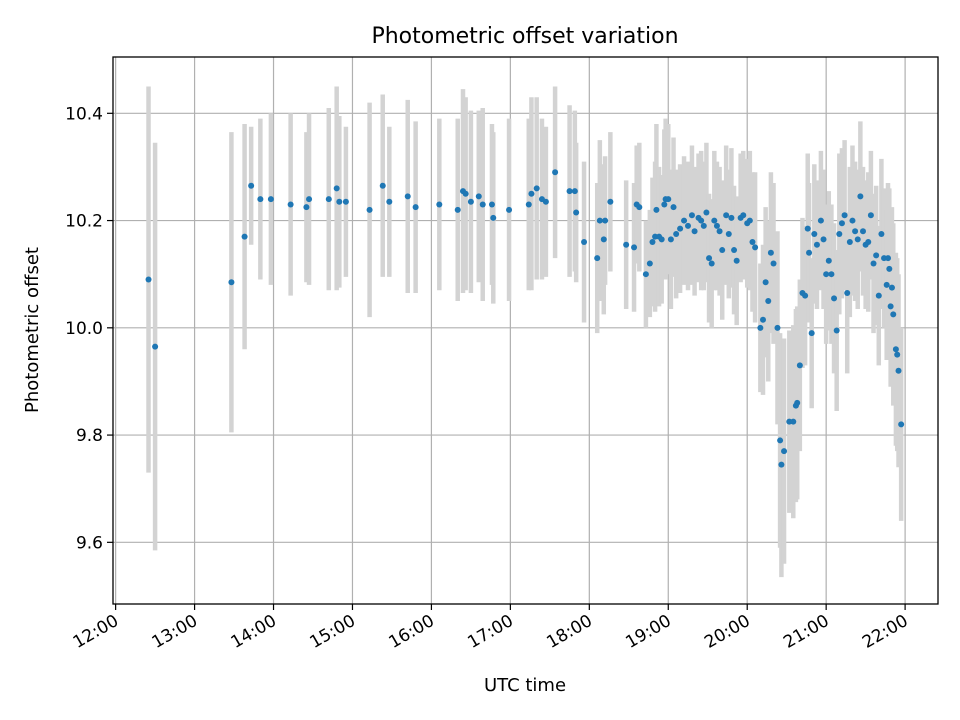  What do you see at coordinates (806, 632) in the screenshot?
I see `x-tick-label: 21:00` at bounding box center [806, 632].